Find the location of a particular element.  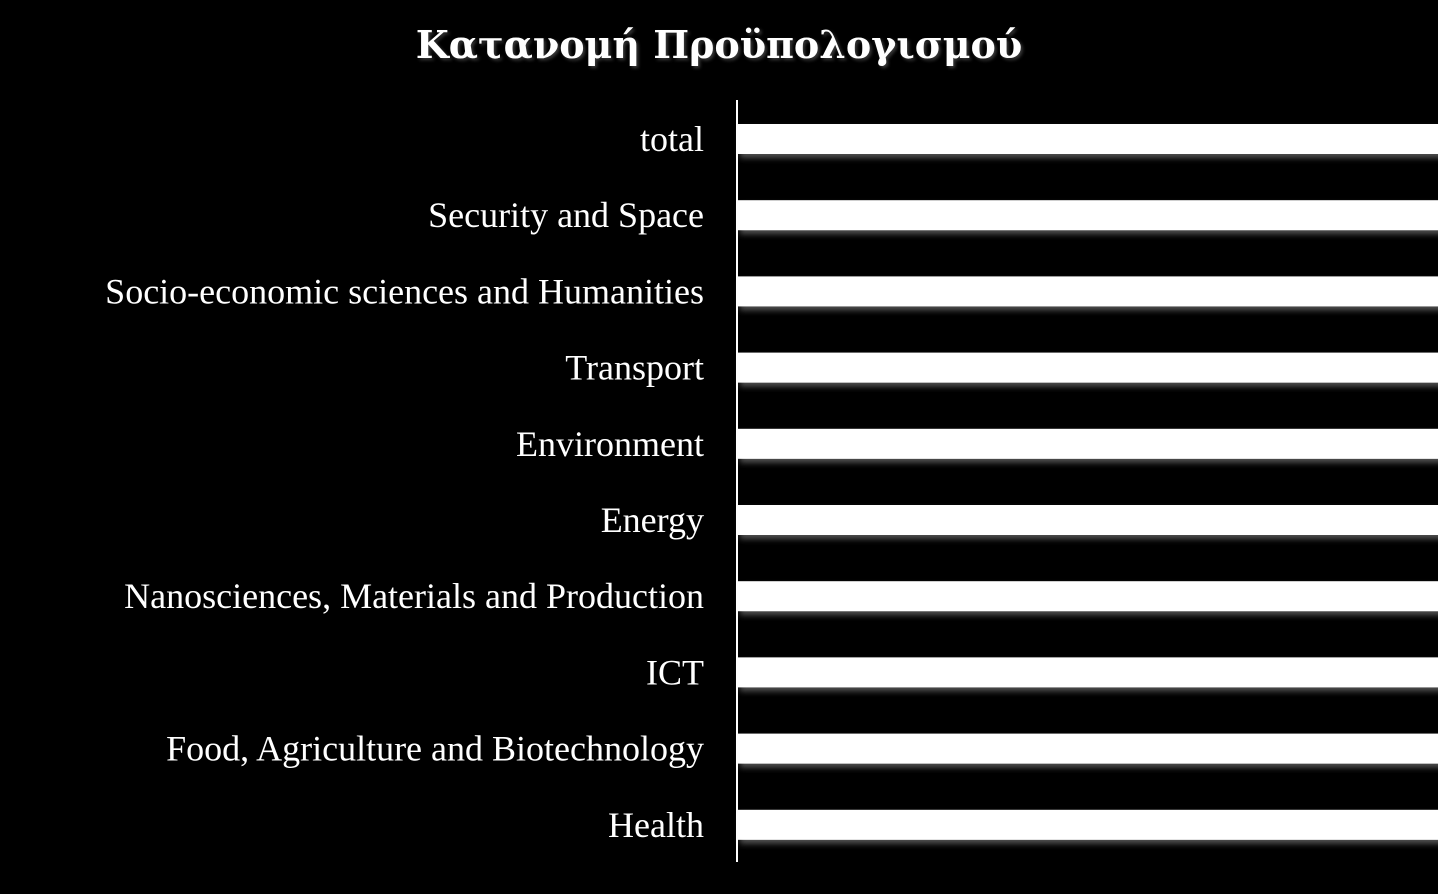

category-label: total is located at coordinates (672, 139).